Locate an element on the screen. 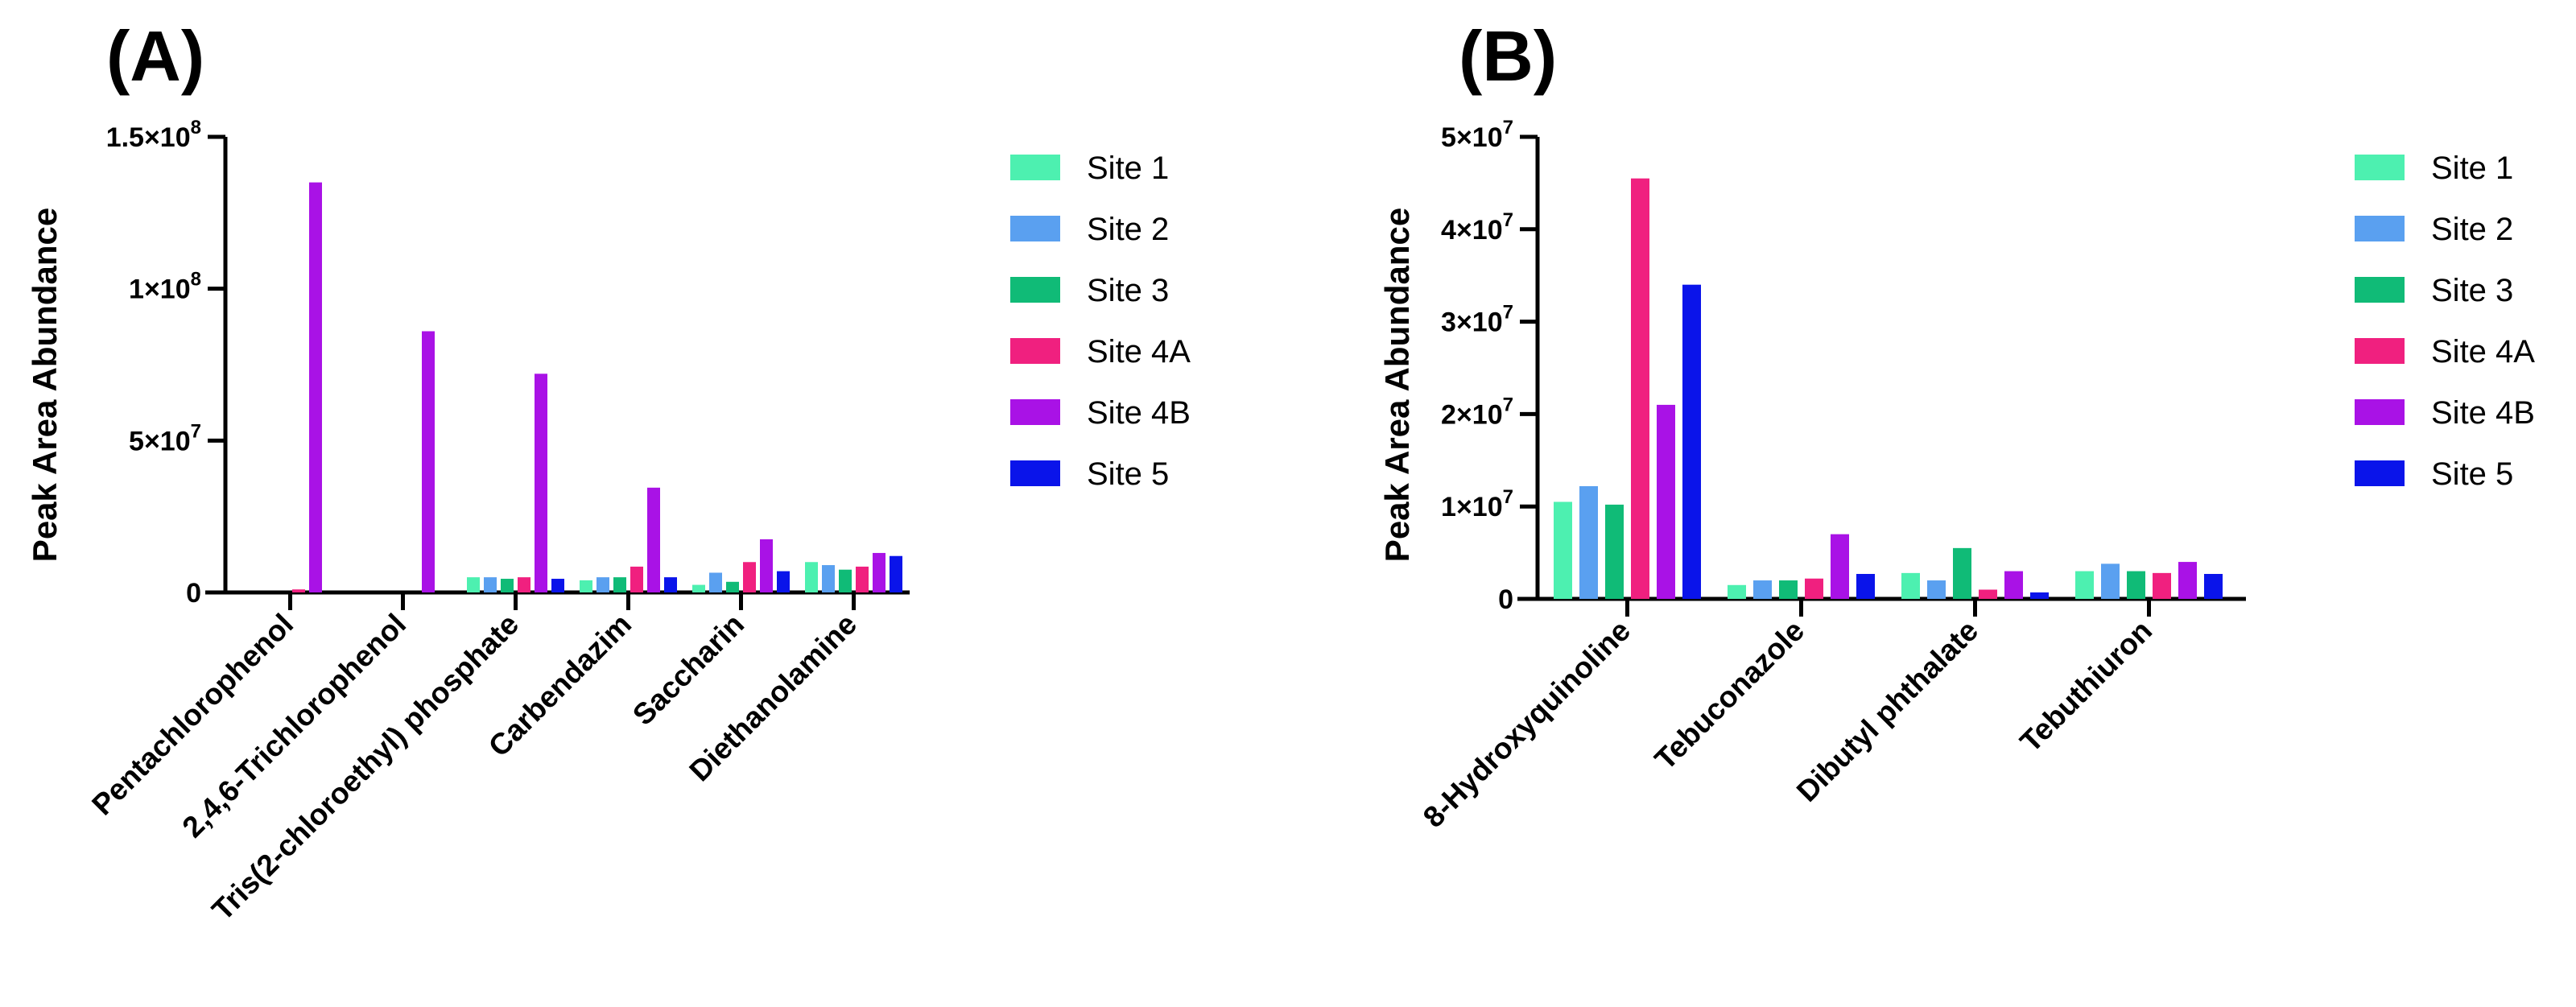 This screenshot has width=2576, height=1007. category-label: Saccharin is located at coordinates (688, 670).